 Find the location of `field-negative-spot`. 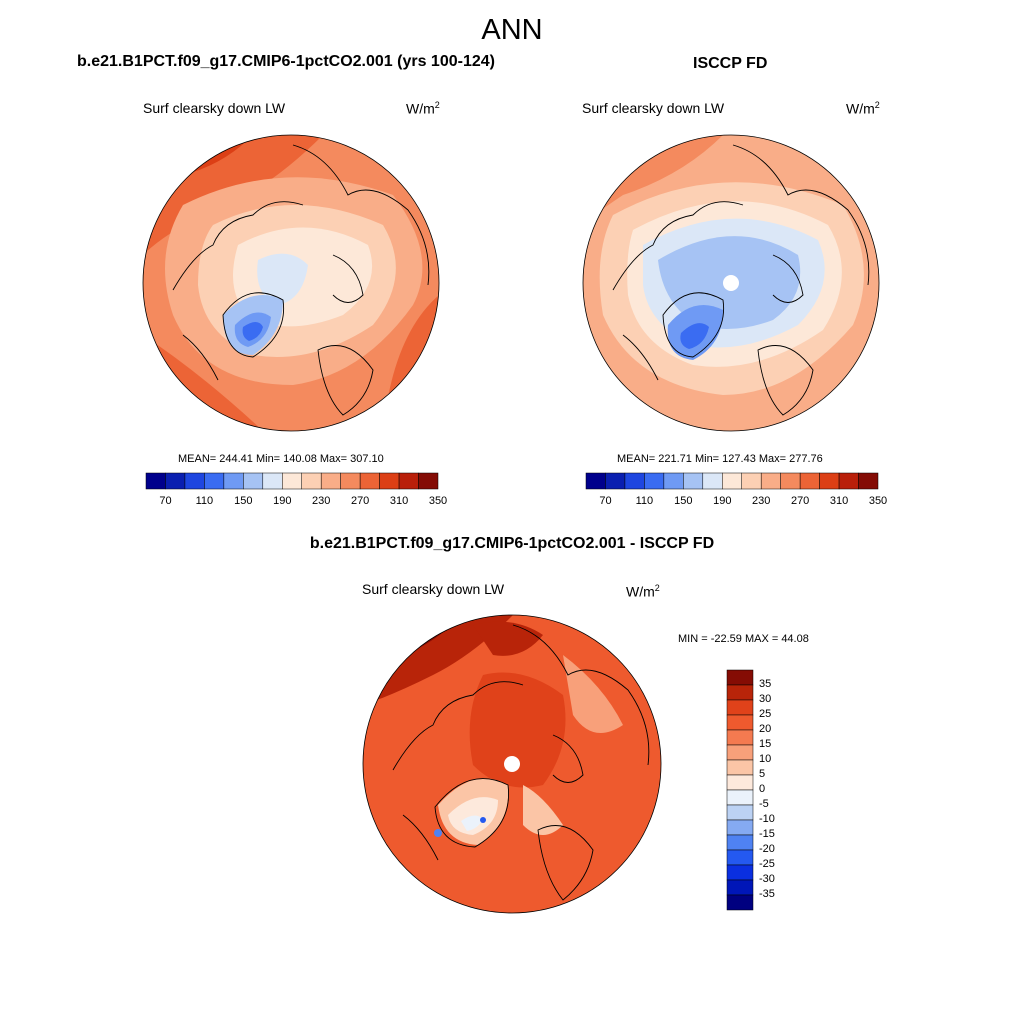

field-negative-spot is located at coordinates (438, 833).